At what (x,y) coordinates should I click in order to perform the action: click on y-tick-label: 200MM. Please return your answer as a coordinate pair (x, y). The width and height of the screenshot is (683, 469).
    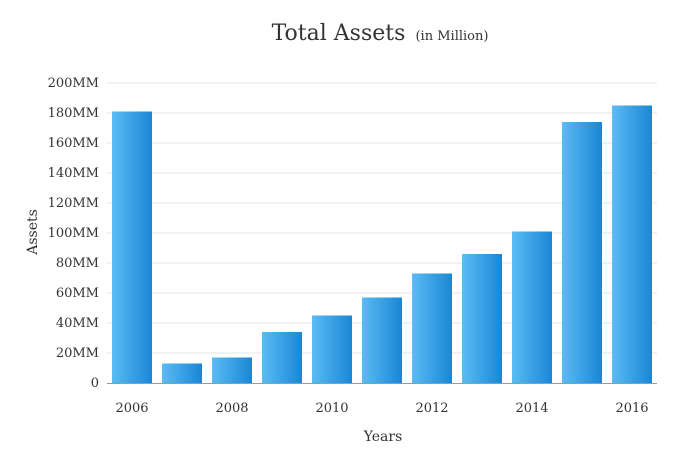
    Looking at the image, I should click on (73, 83).